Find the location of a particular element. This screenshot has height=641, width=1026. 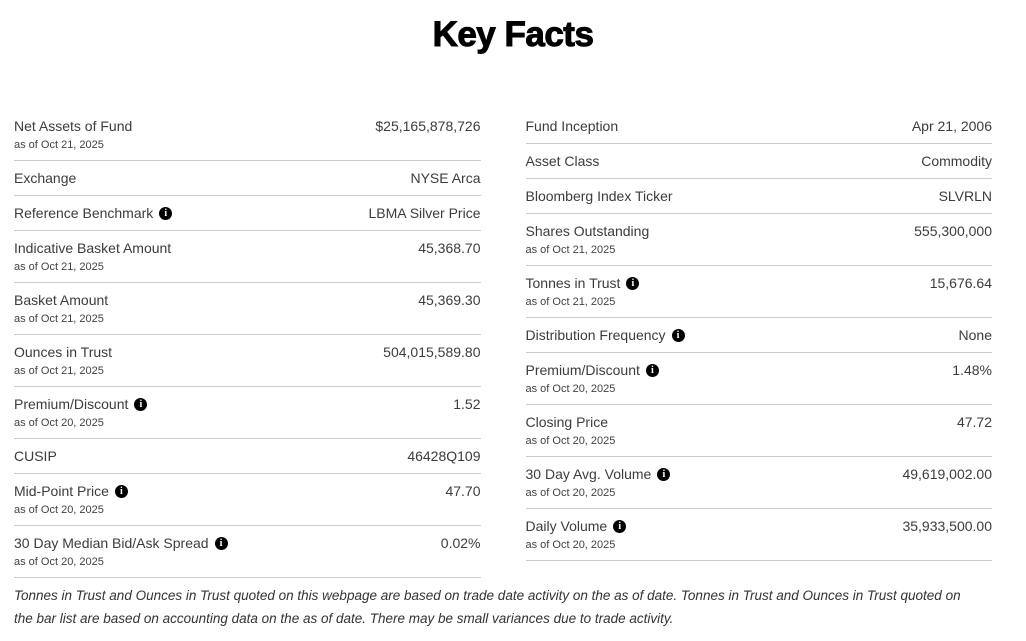

key-fact-label-group: Reference Benchmark i is located at coordinates (185, 213).